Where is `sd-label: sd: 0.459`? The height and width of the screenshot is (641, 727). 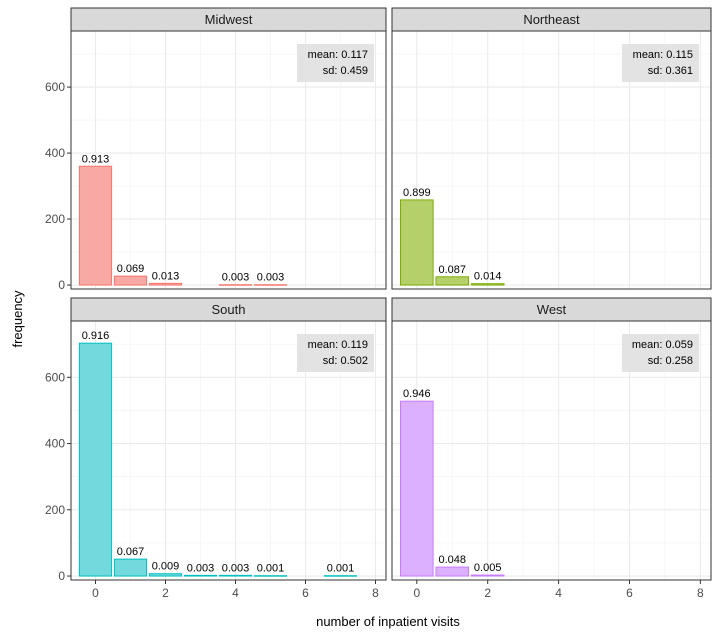 sd-label: sd: 0.459 is located at coordinates (345, 71).